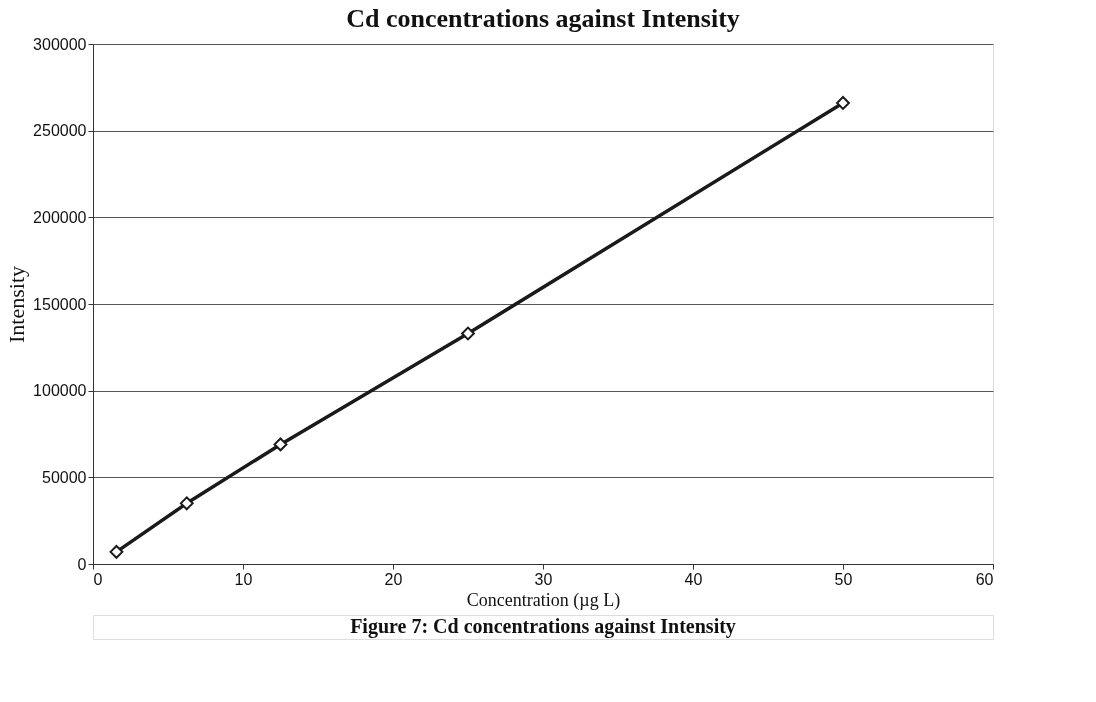 Image resolution: width=1096 pixels, height=702 pixels. I want to click on x-tick-label: 30, so click(543, 579).